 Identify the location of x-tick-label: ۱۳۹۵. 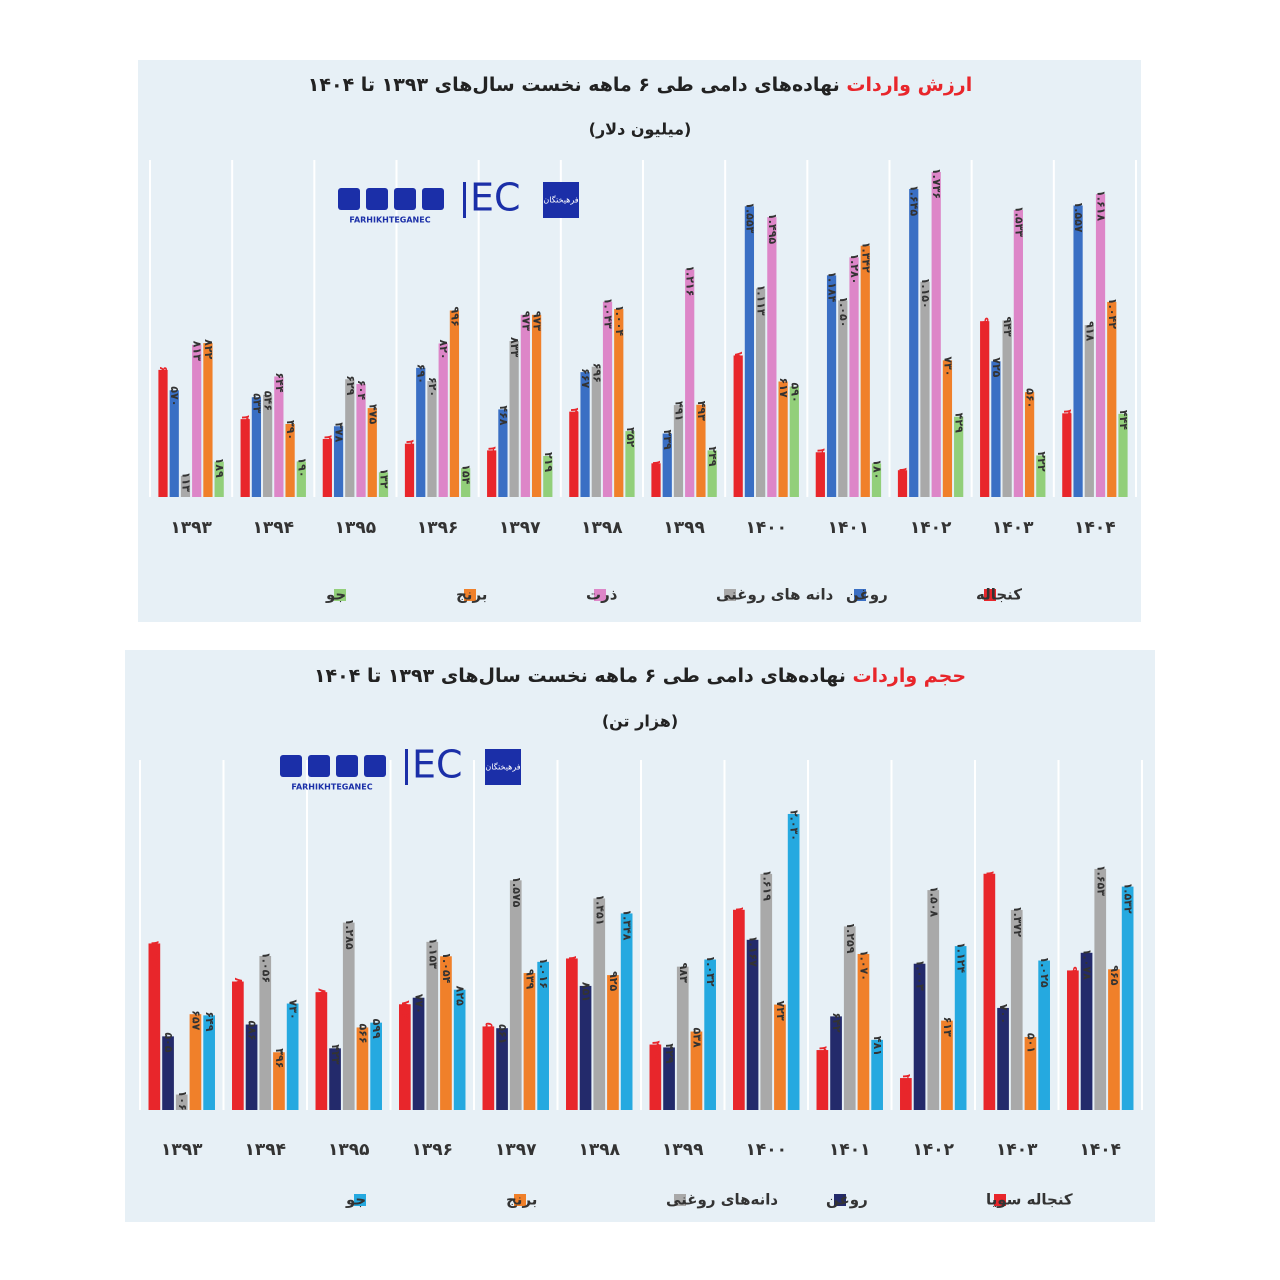
(356, 528).